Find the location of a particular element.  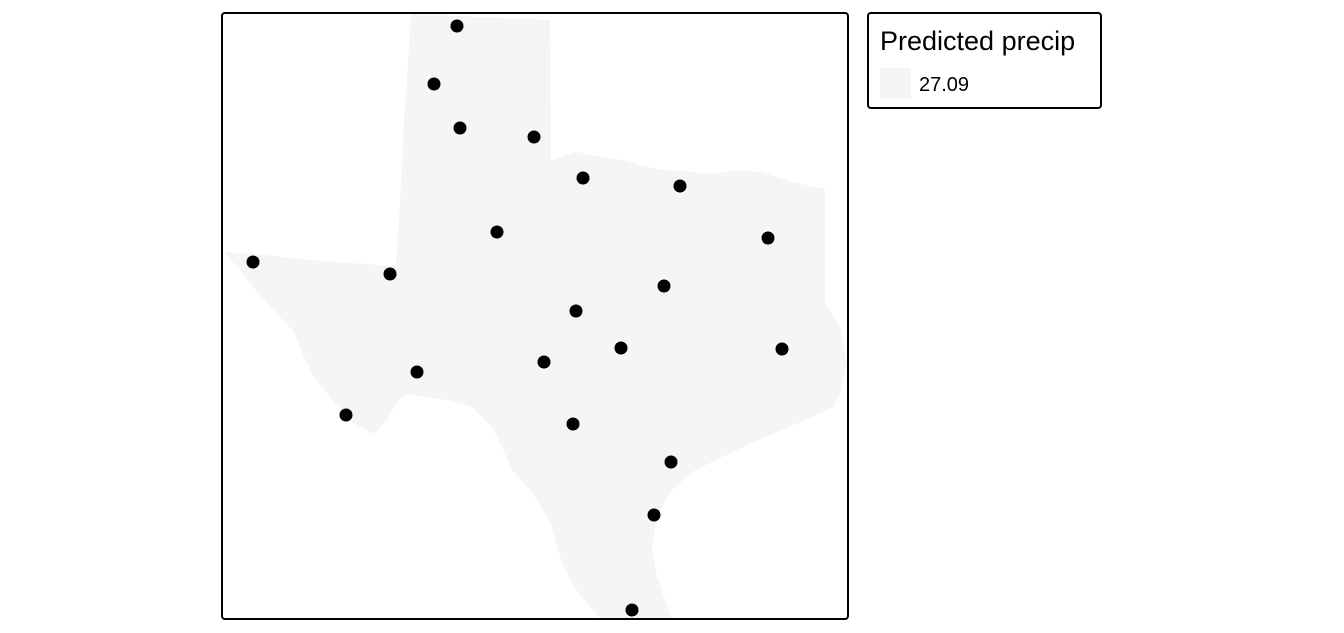

legend-item-label: 27.09 is located at coordinates (944, 85).